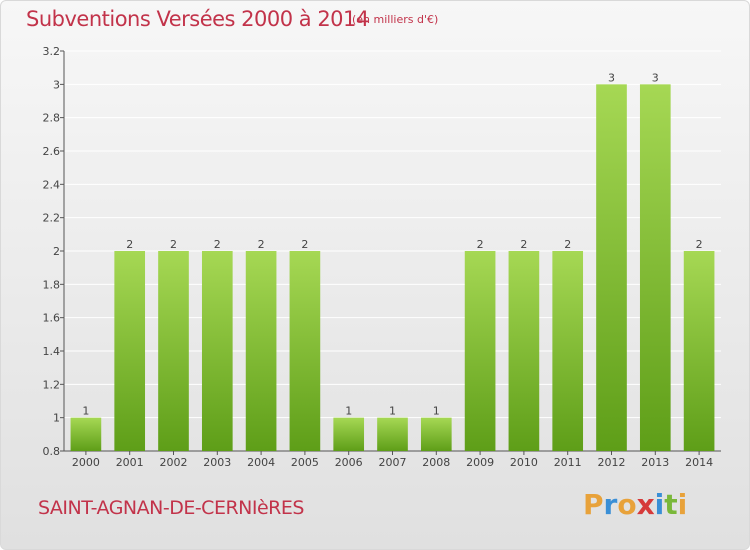 This screenshot has height=550, width=750. I want to click on commune-name: SAINT-AGNAN-DE-CERNIèRES, so click(171, 508).